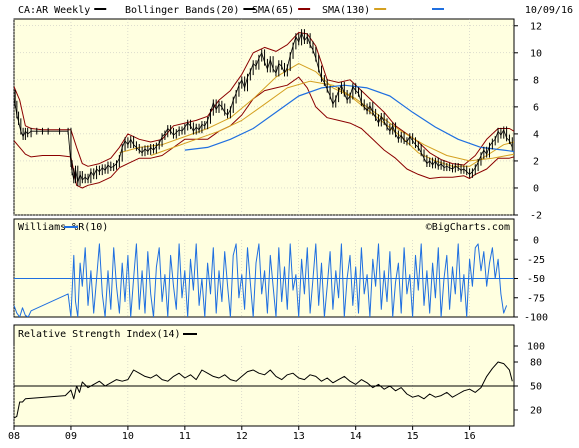 This screenshot has height=448, width=579. Describe the element at coordinates (54, 10) in the screenshot. I see `legend-label-0: CA:AR Weekly` at that location.